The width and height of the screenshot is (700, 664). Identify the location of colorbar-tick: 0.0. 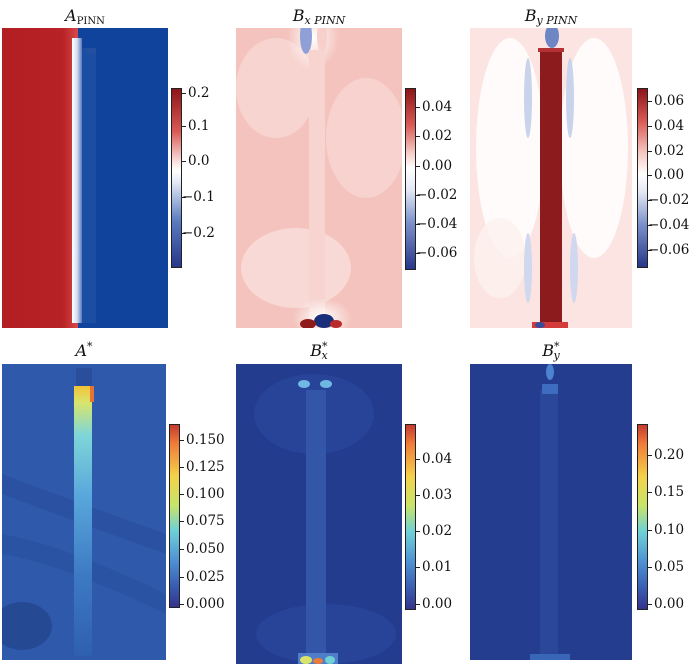
(199, 161).